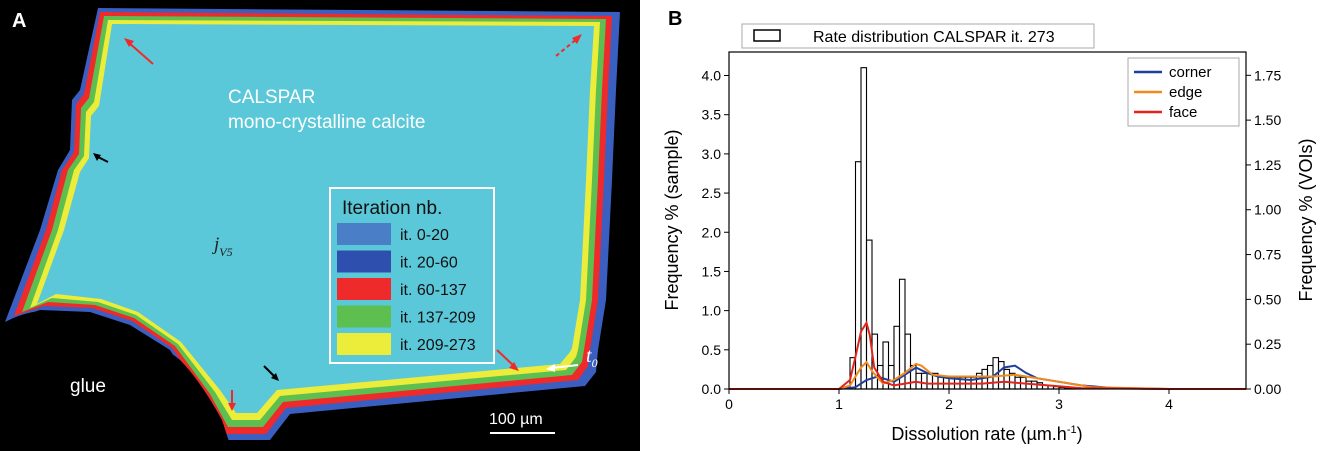 The height and width of the screenshot is (451, 1325). What do you see at coordinates (392, 208) in the screenshot?
I see `legend-title: Iteration nb.` at bounding box center [392, 208].